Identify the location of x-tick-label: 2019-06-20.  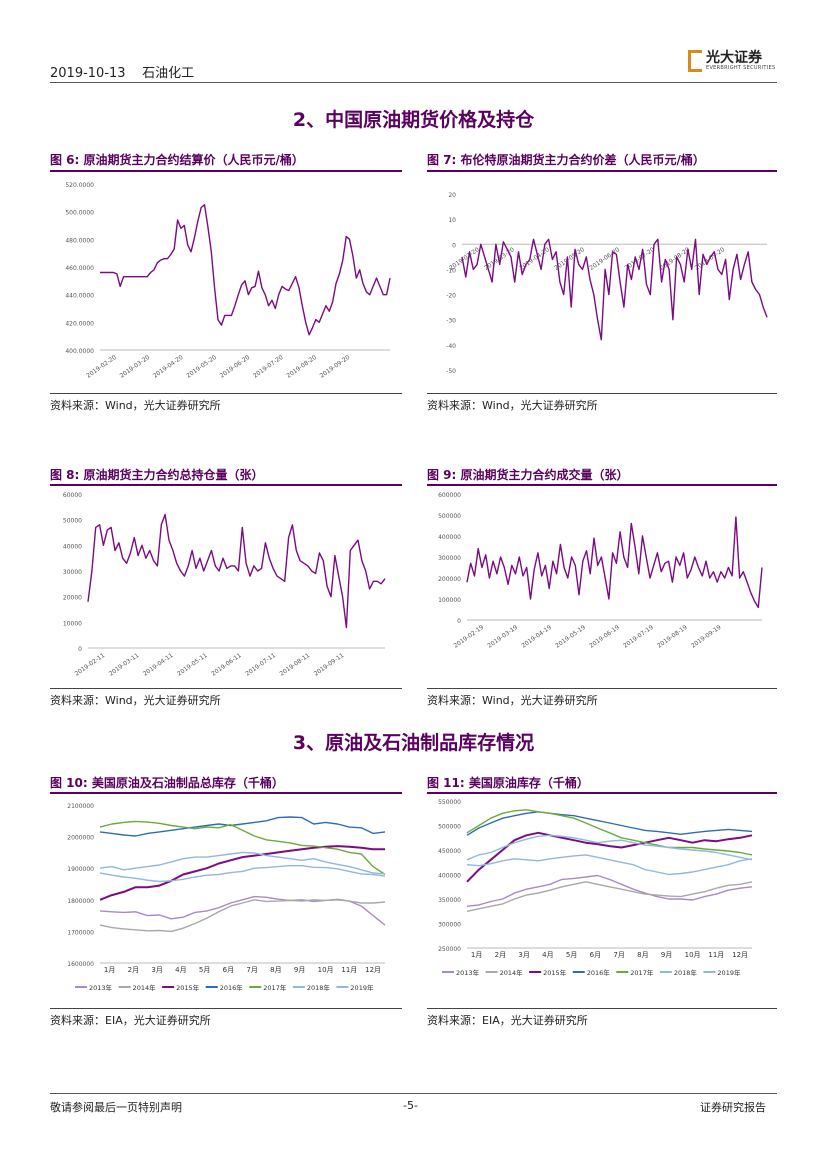
(604, 259).